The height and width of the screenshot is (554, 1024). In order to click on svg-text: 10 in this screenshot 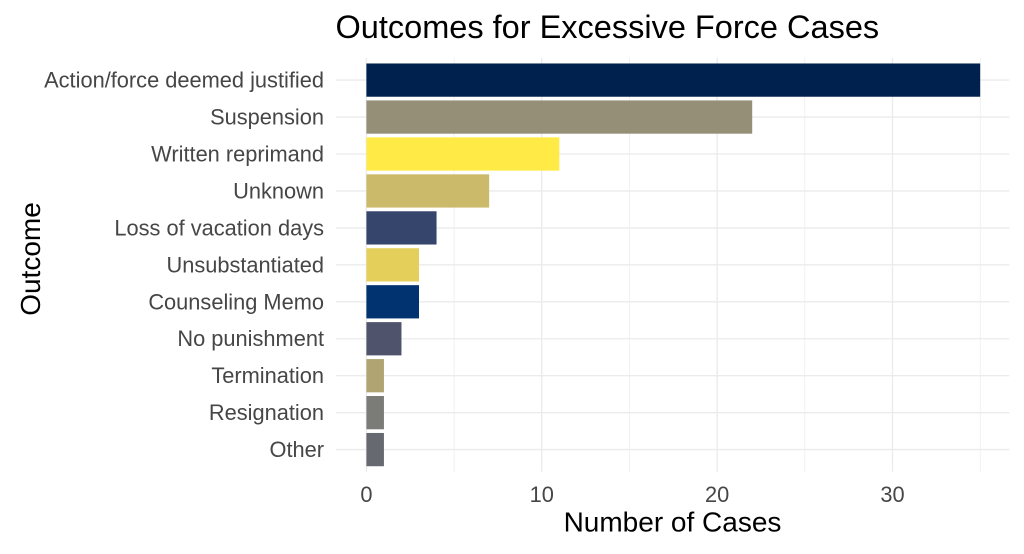, I will do `click(542, 494)`.